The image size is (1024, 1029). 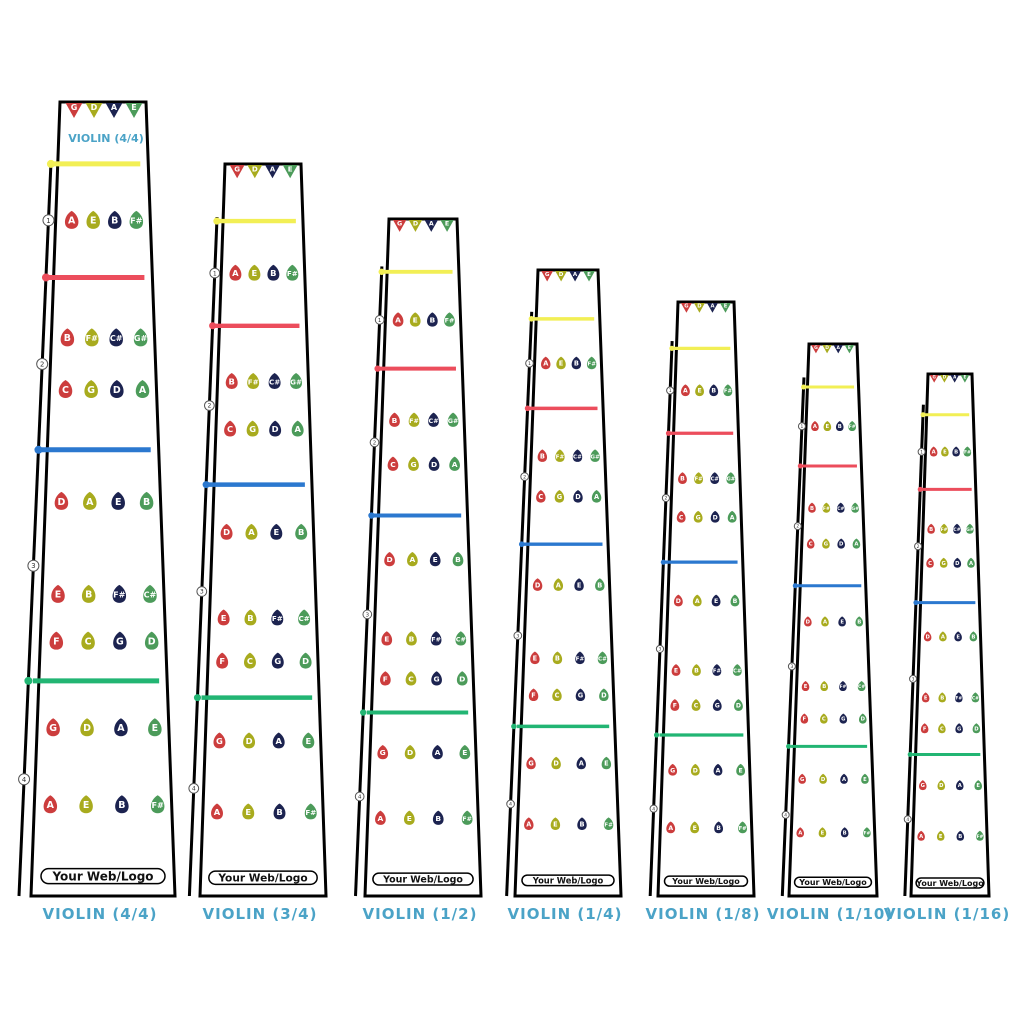 I want to click on logo-text: Your Web/Logo, so click(x=568, y=880).